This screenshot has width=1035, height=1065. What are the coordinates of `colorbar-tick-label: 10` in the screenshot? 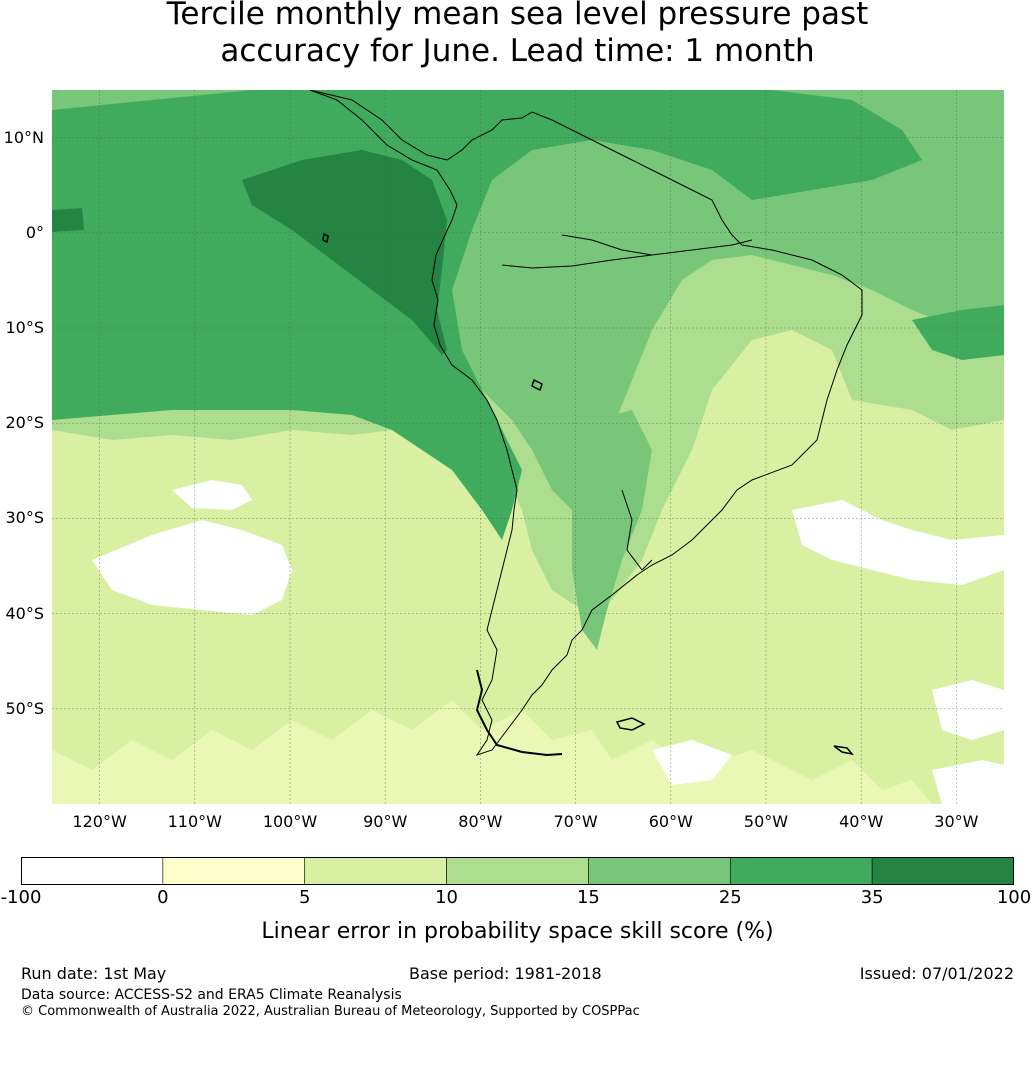 It's located at (447, 897).